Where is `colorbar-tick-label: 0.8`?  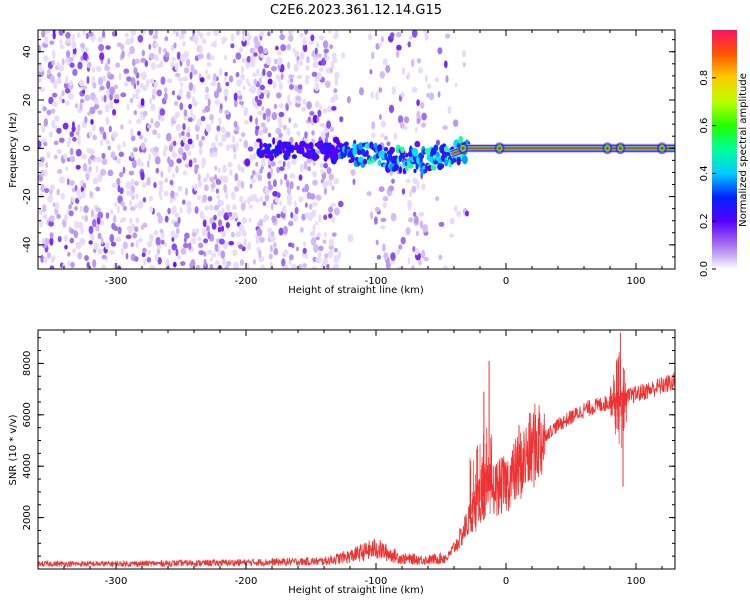 colorbar-tick-label: 0.8 is located at coordinates (704, 78).